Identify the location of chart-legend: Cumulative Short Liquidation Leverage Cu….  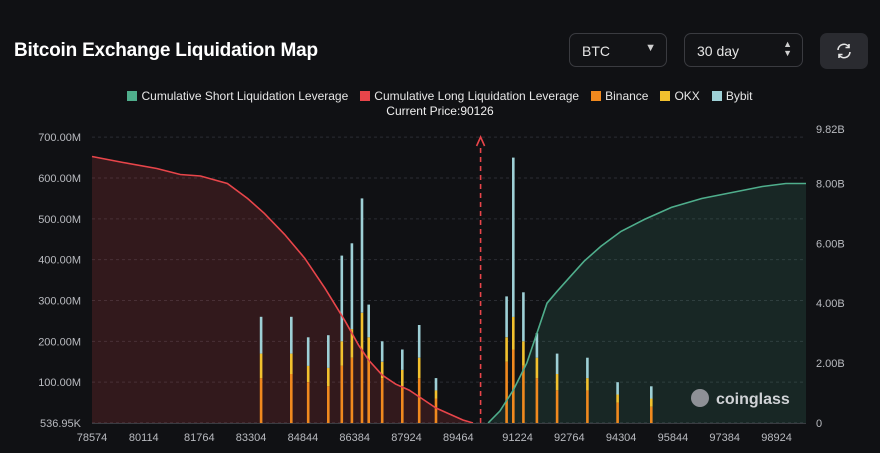
(440, 96).